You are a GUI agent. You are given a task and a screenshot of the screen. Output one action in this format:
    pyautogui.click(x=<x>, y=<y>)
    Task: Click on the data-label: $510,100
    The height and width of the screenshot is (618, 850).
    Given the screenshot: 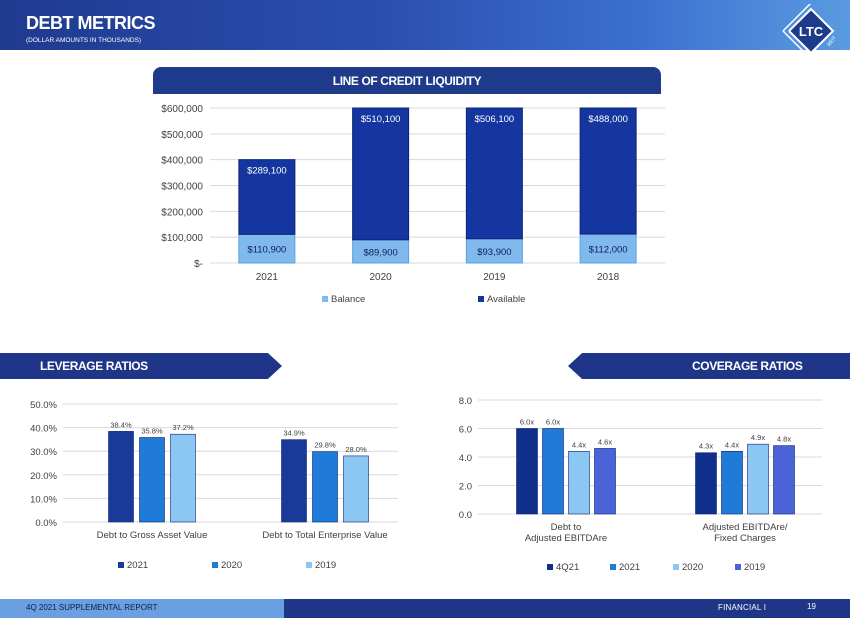 What is the action you would take?
    pyautogui.click(x=381, y=119)
    